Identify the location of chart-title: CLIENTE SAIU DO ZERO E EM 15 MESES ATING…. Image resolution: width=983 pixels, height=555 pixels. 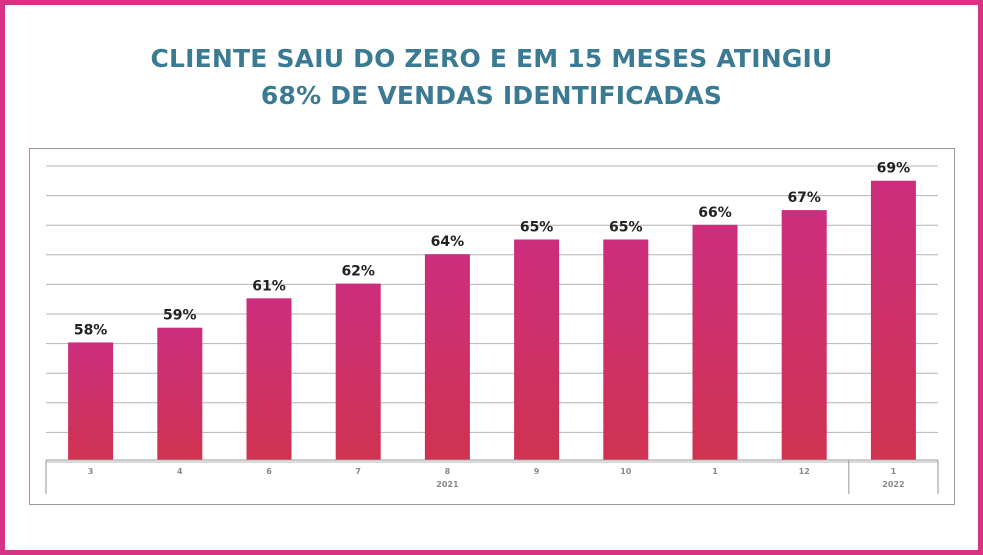
(491, 77).